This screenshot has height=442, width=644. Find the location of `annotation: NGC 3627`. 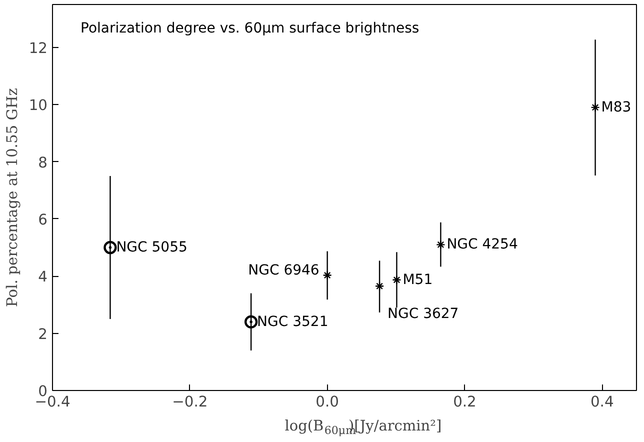

annotation: NGC 3627 is located at coordinates (423, 314).